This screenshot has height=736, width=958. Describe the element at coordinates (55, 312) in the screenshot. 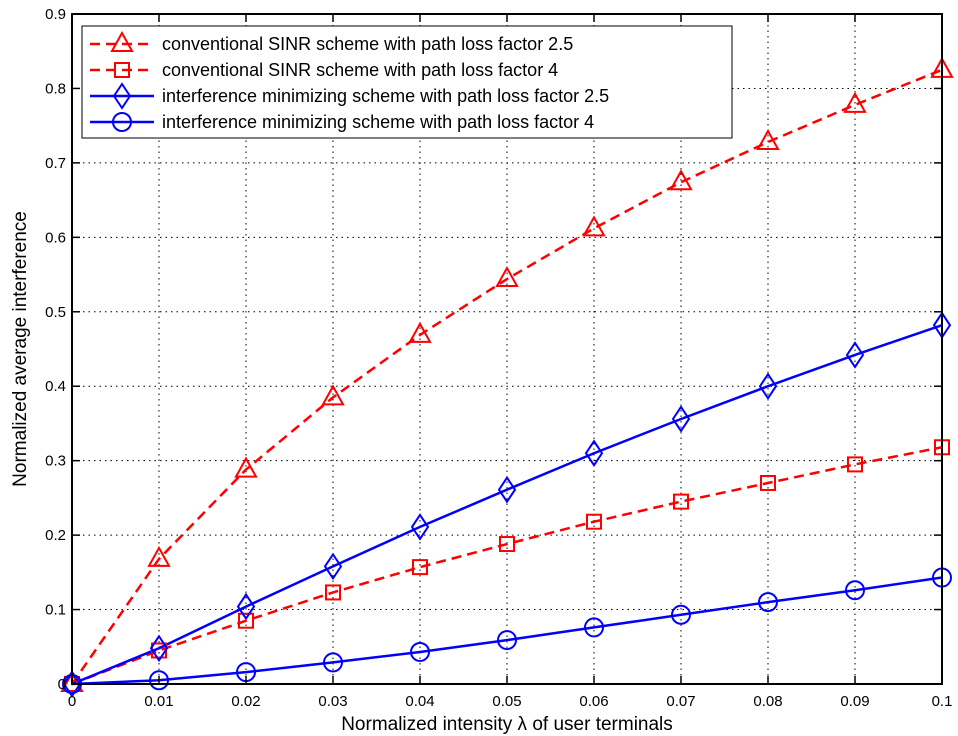

I see `y-tick-label: 0.5` at that location.